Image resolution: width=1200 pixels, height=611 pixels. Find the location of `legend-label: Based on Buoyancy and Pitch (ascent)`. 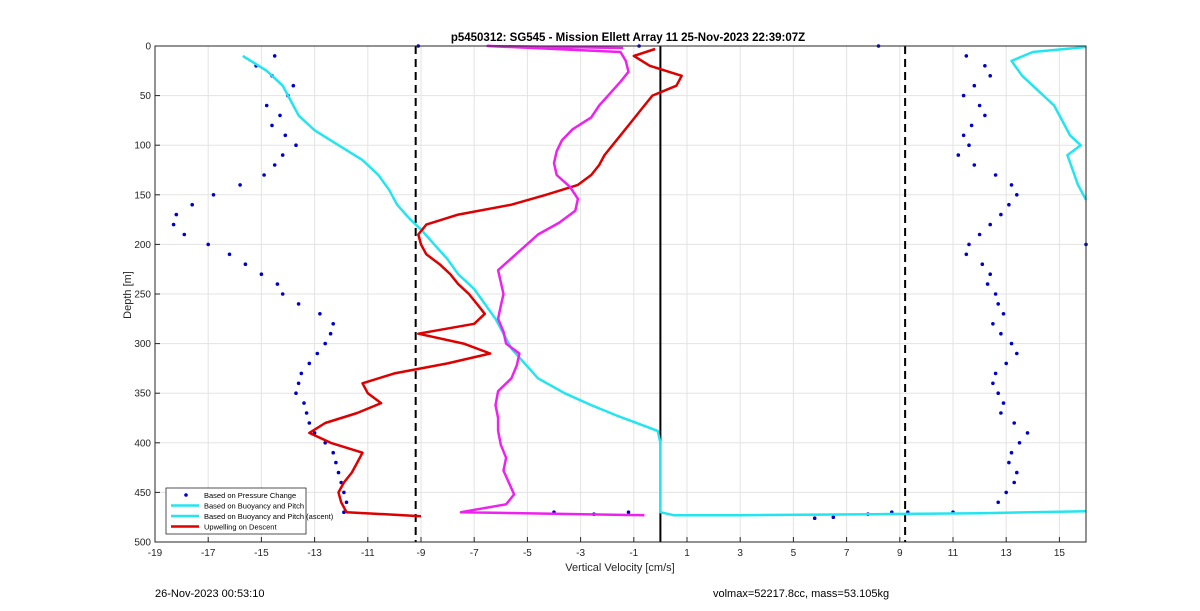

legend-label: Based on Buoyancy and Pitch (ascent) is located at coordinates (269, 516).